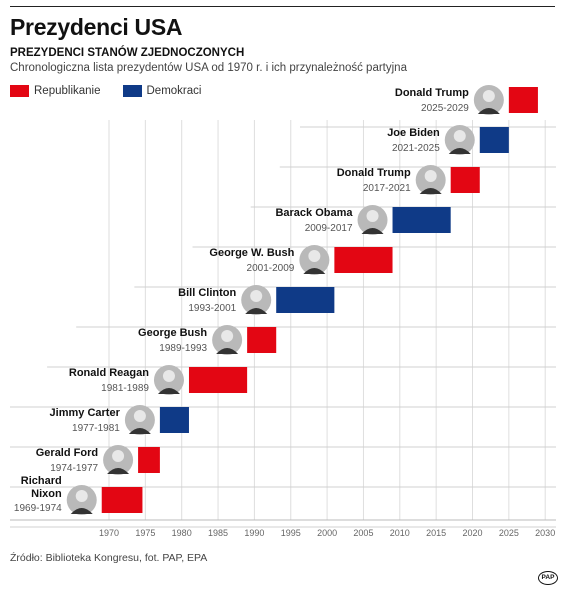 The height and width of the screenshot is (590, 564). I want to click on top-rule, so click(282, 6).